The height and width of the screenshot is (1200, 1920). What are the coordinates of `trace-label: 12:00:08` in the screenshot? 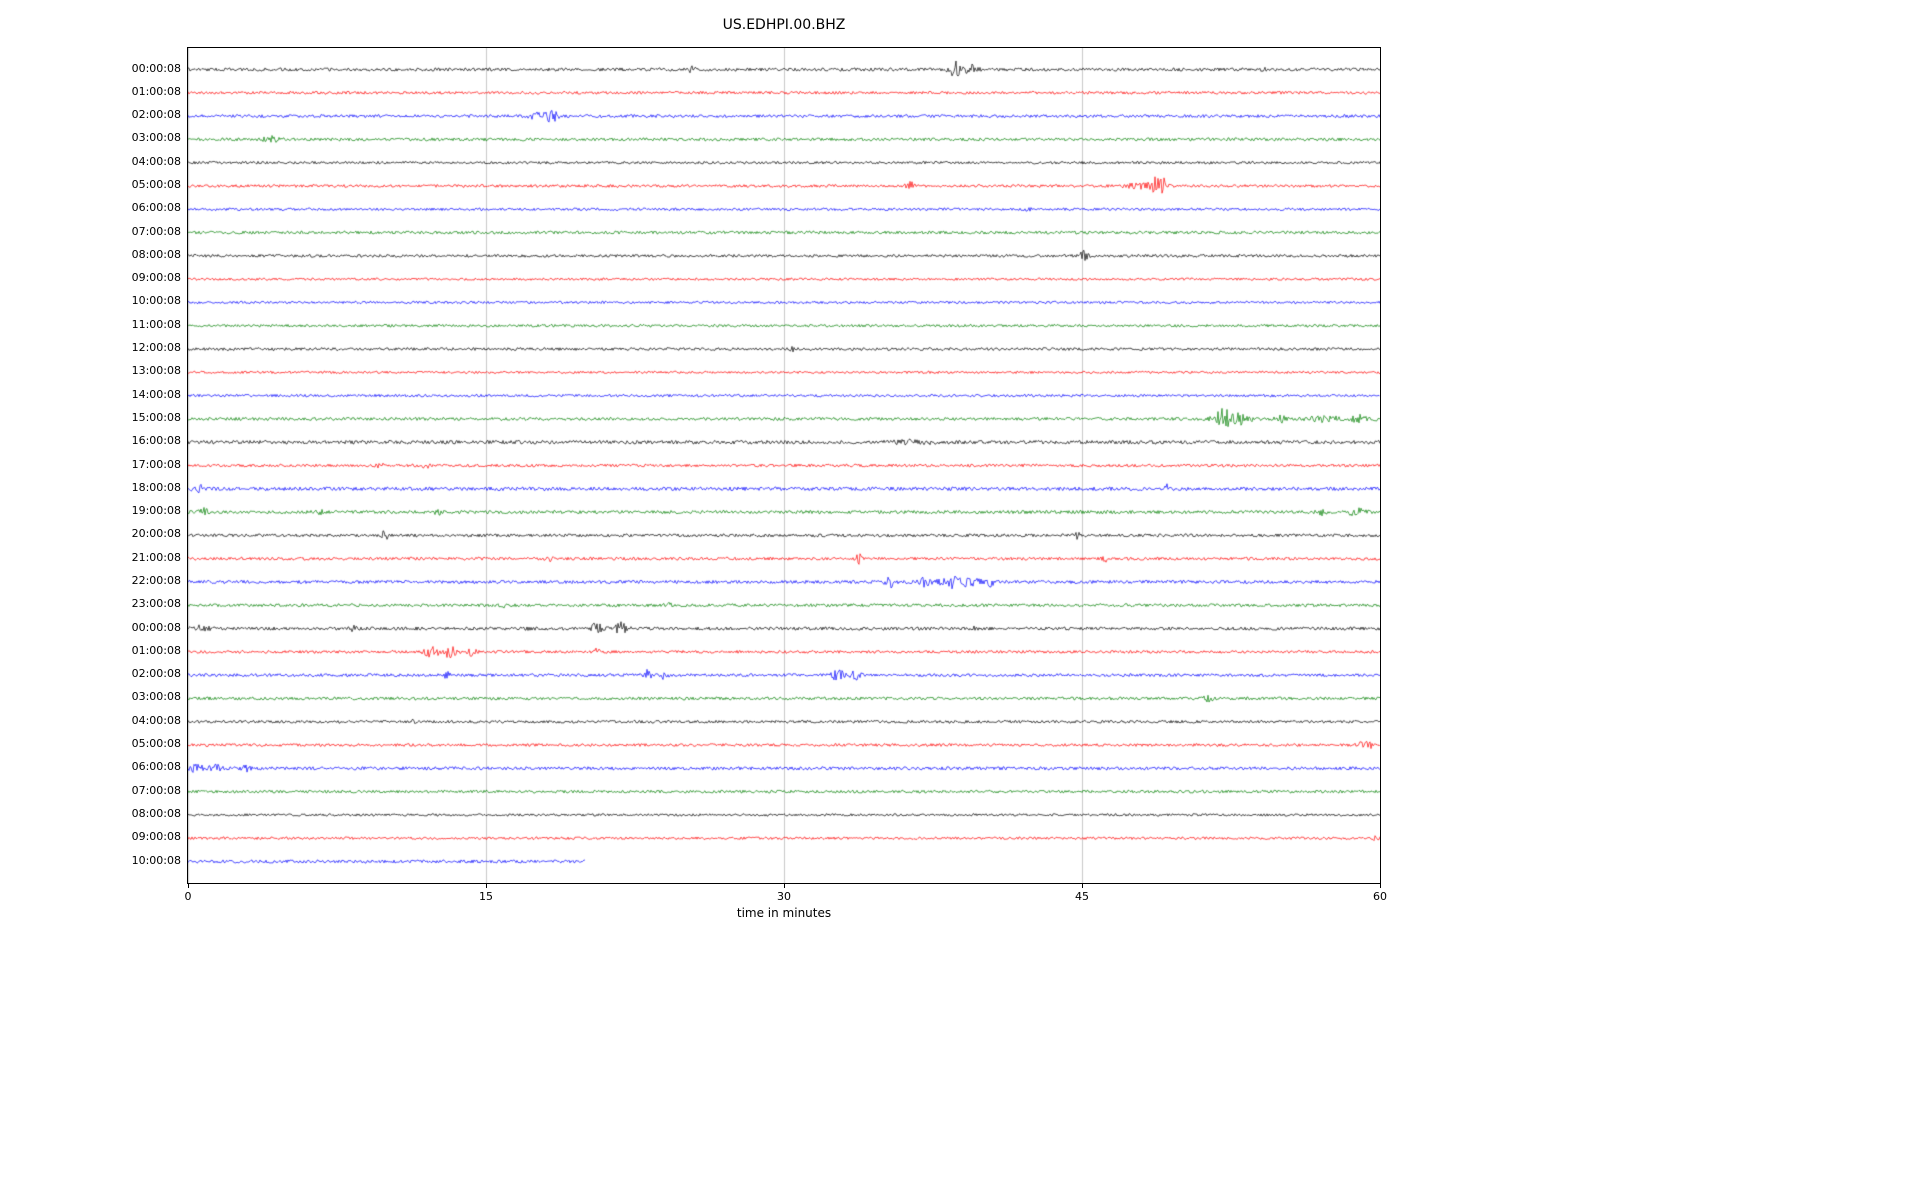 It's located at (156, 348).